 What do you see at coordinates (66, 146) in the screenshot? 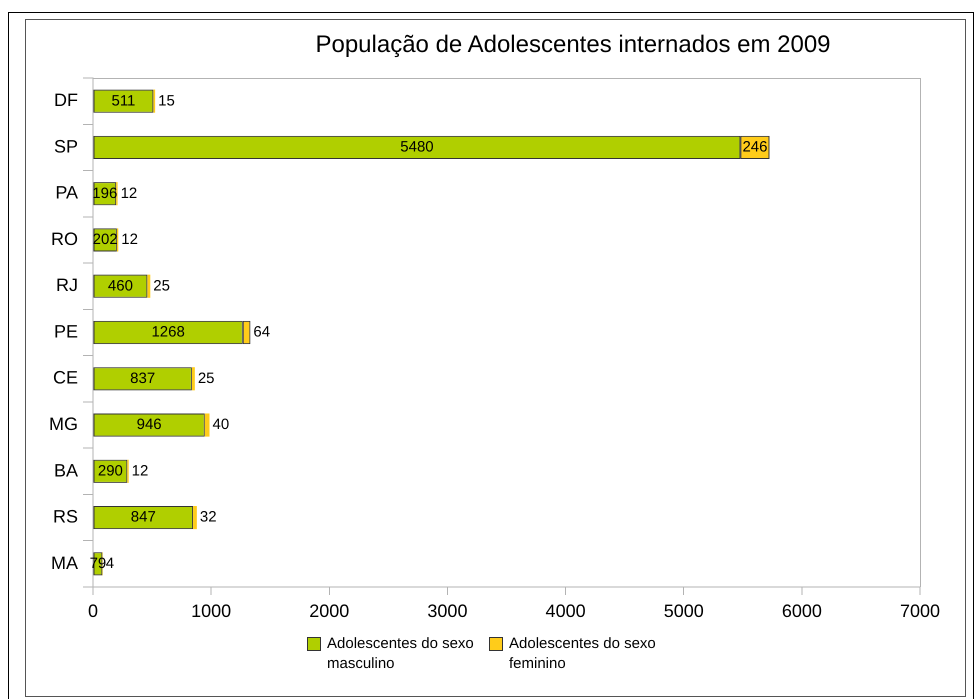
I see `y-tick-label: SP` at bounding box center [66, 146].